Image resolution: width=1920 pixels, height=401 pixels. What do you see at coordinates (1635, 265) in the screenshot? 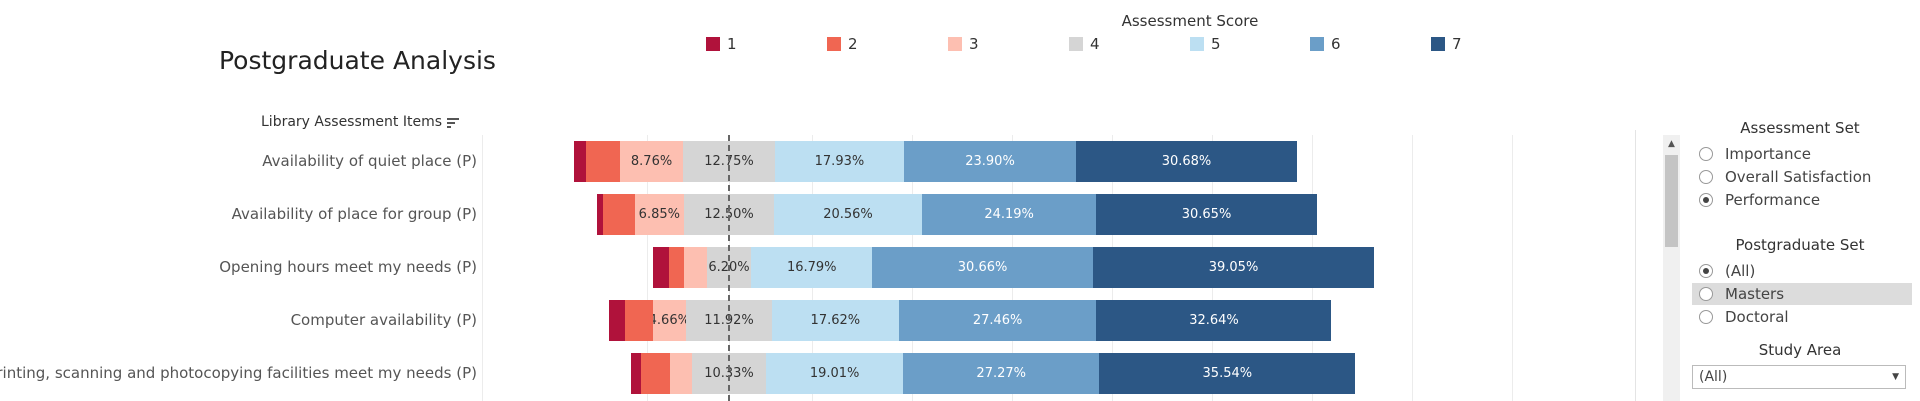
I see `panel-divider` at bounding box center [1635, 265].